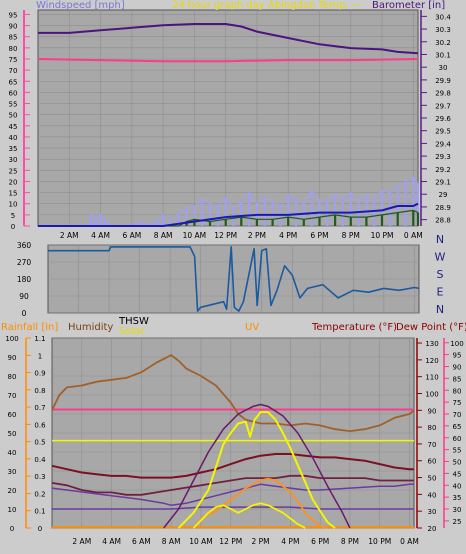  Describe the element at coordinates (432, 479) in the screenshot. I see `temp-tick-3: 50` at that location.